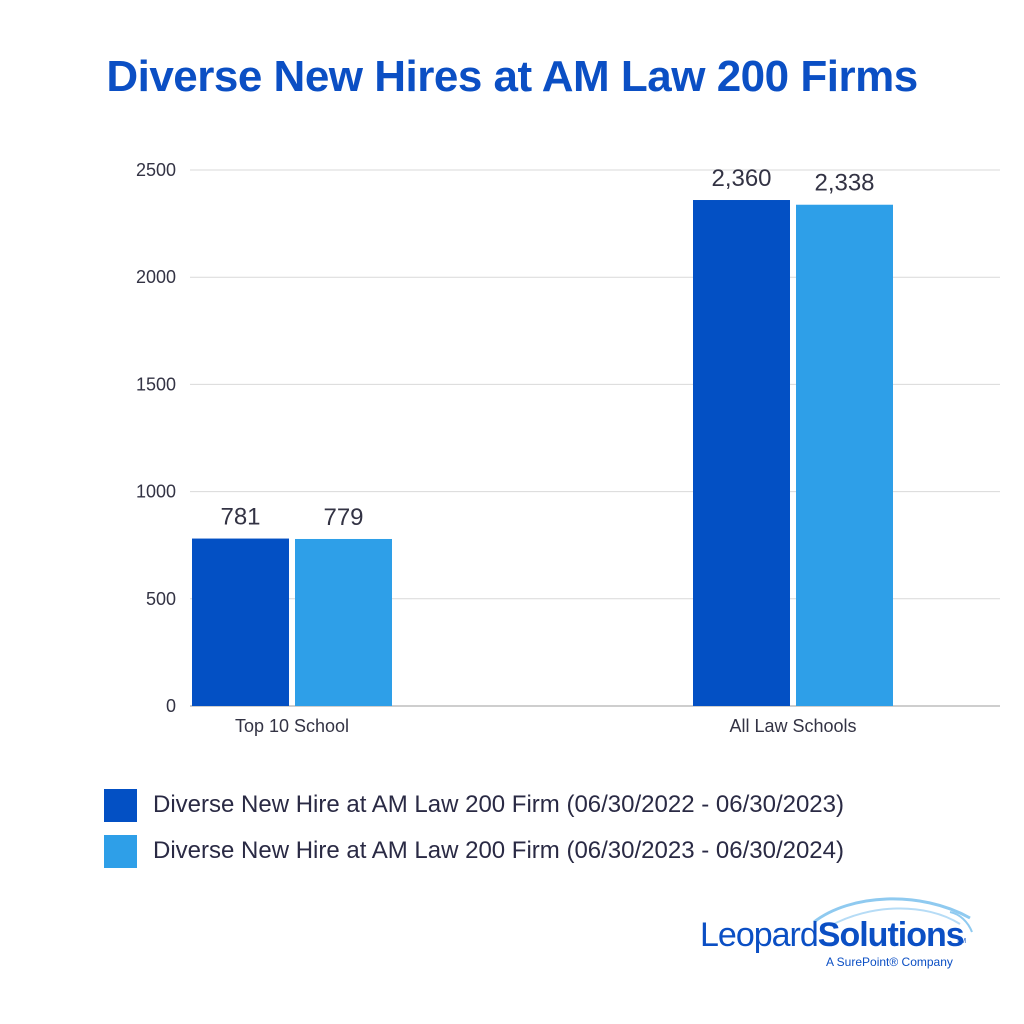  Describe the element at coordinates (156, 384) in the screenshot. I see `y-tick-label: 1500` at that location.